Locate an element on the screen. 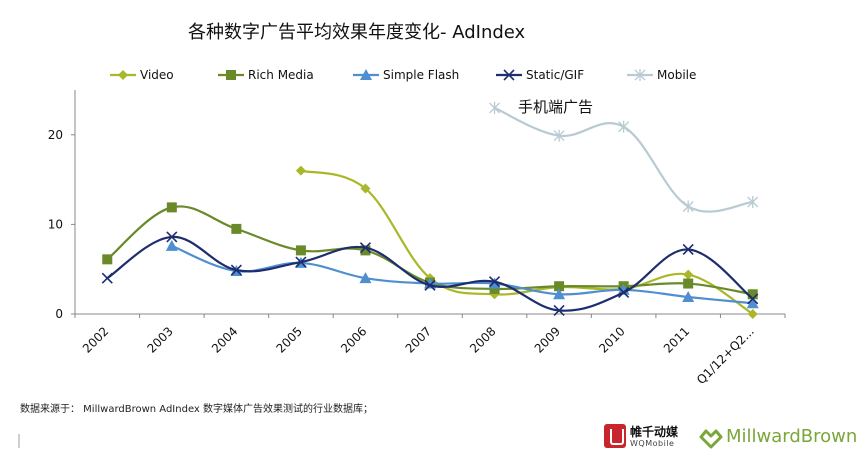  legend-label: Simple Flash is located at coordinates (421, 75).